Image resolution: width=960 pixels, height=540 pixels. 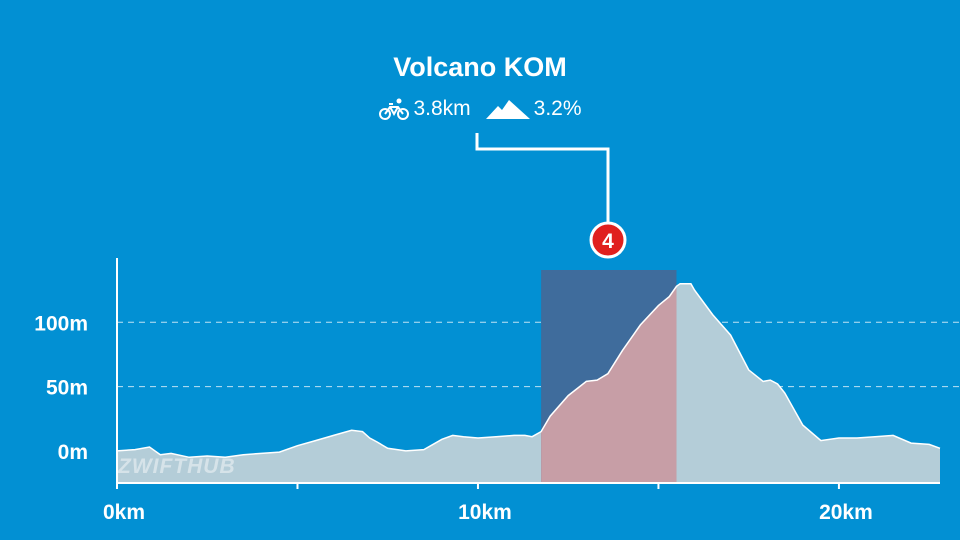 What do you see at coordinates (394, 109) in the screenshot?
I see `bicycle-icon` at bounding box center [394, 109].